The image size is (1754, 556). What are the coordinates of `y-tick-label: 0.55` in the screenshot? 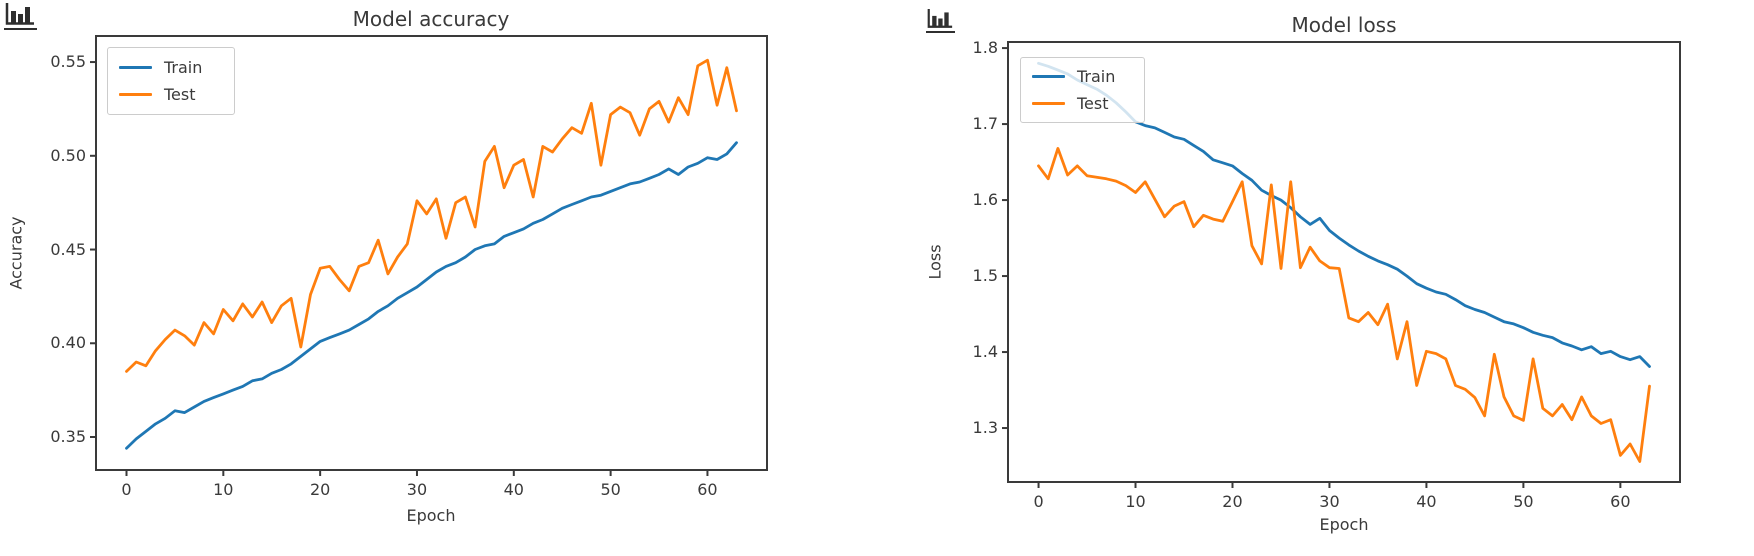 It's located at (68, 62).